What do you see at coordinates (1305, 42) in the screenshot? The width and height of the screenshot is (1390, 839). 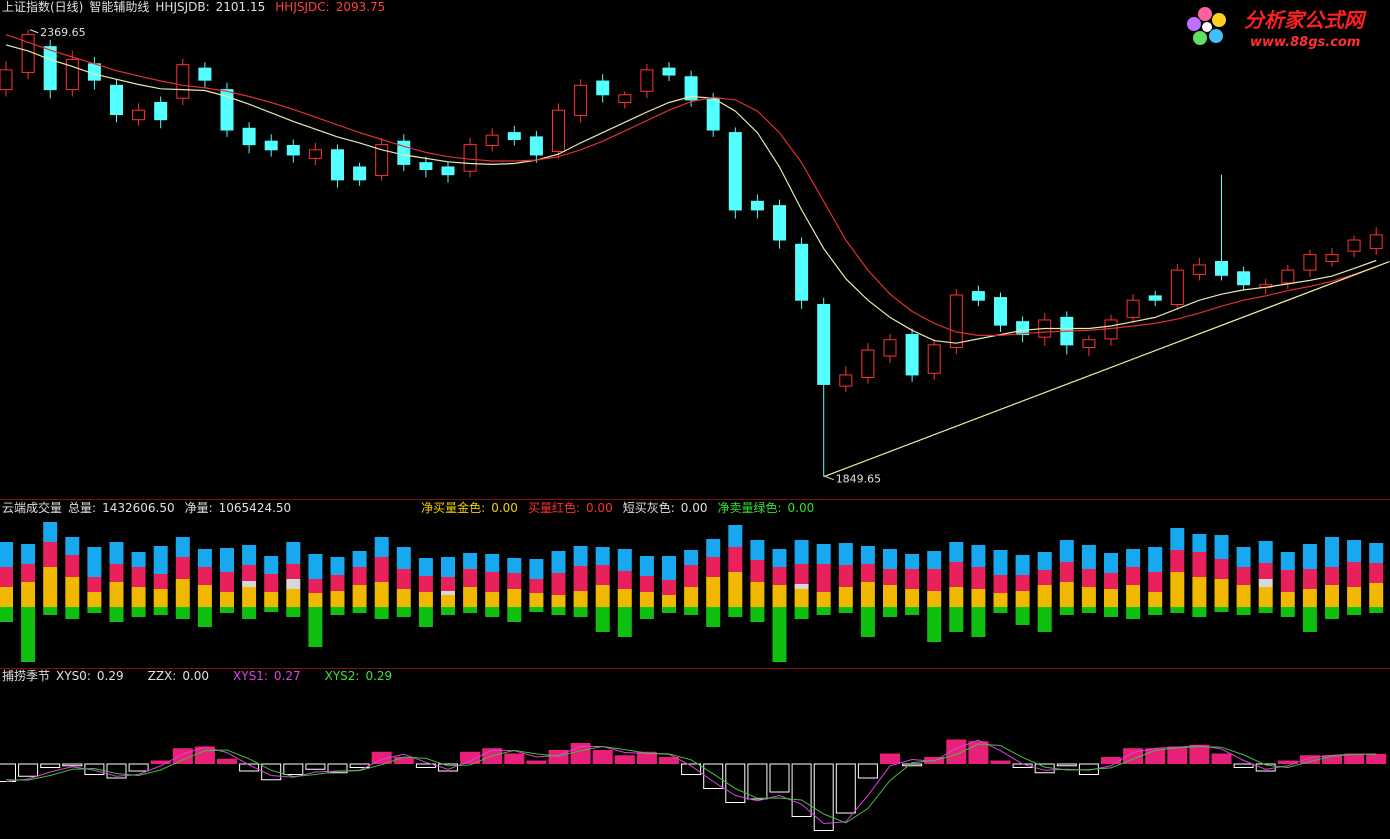 I see `logo-url: www.88gs.com` at bounding box center [1305, 42].